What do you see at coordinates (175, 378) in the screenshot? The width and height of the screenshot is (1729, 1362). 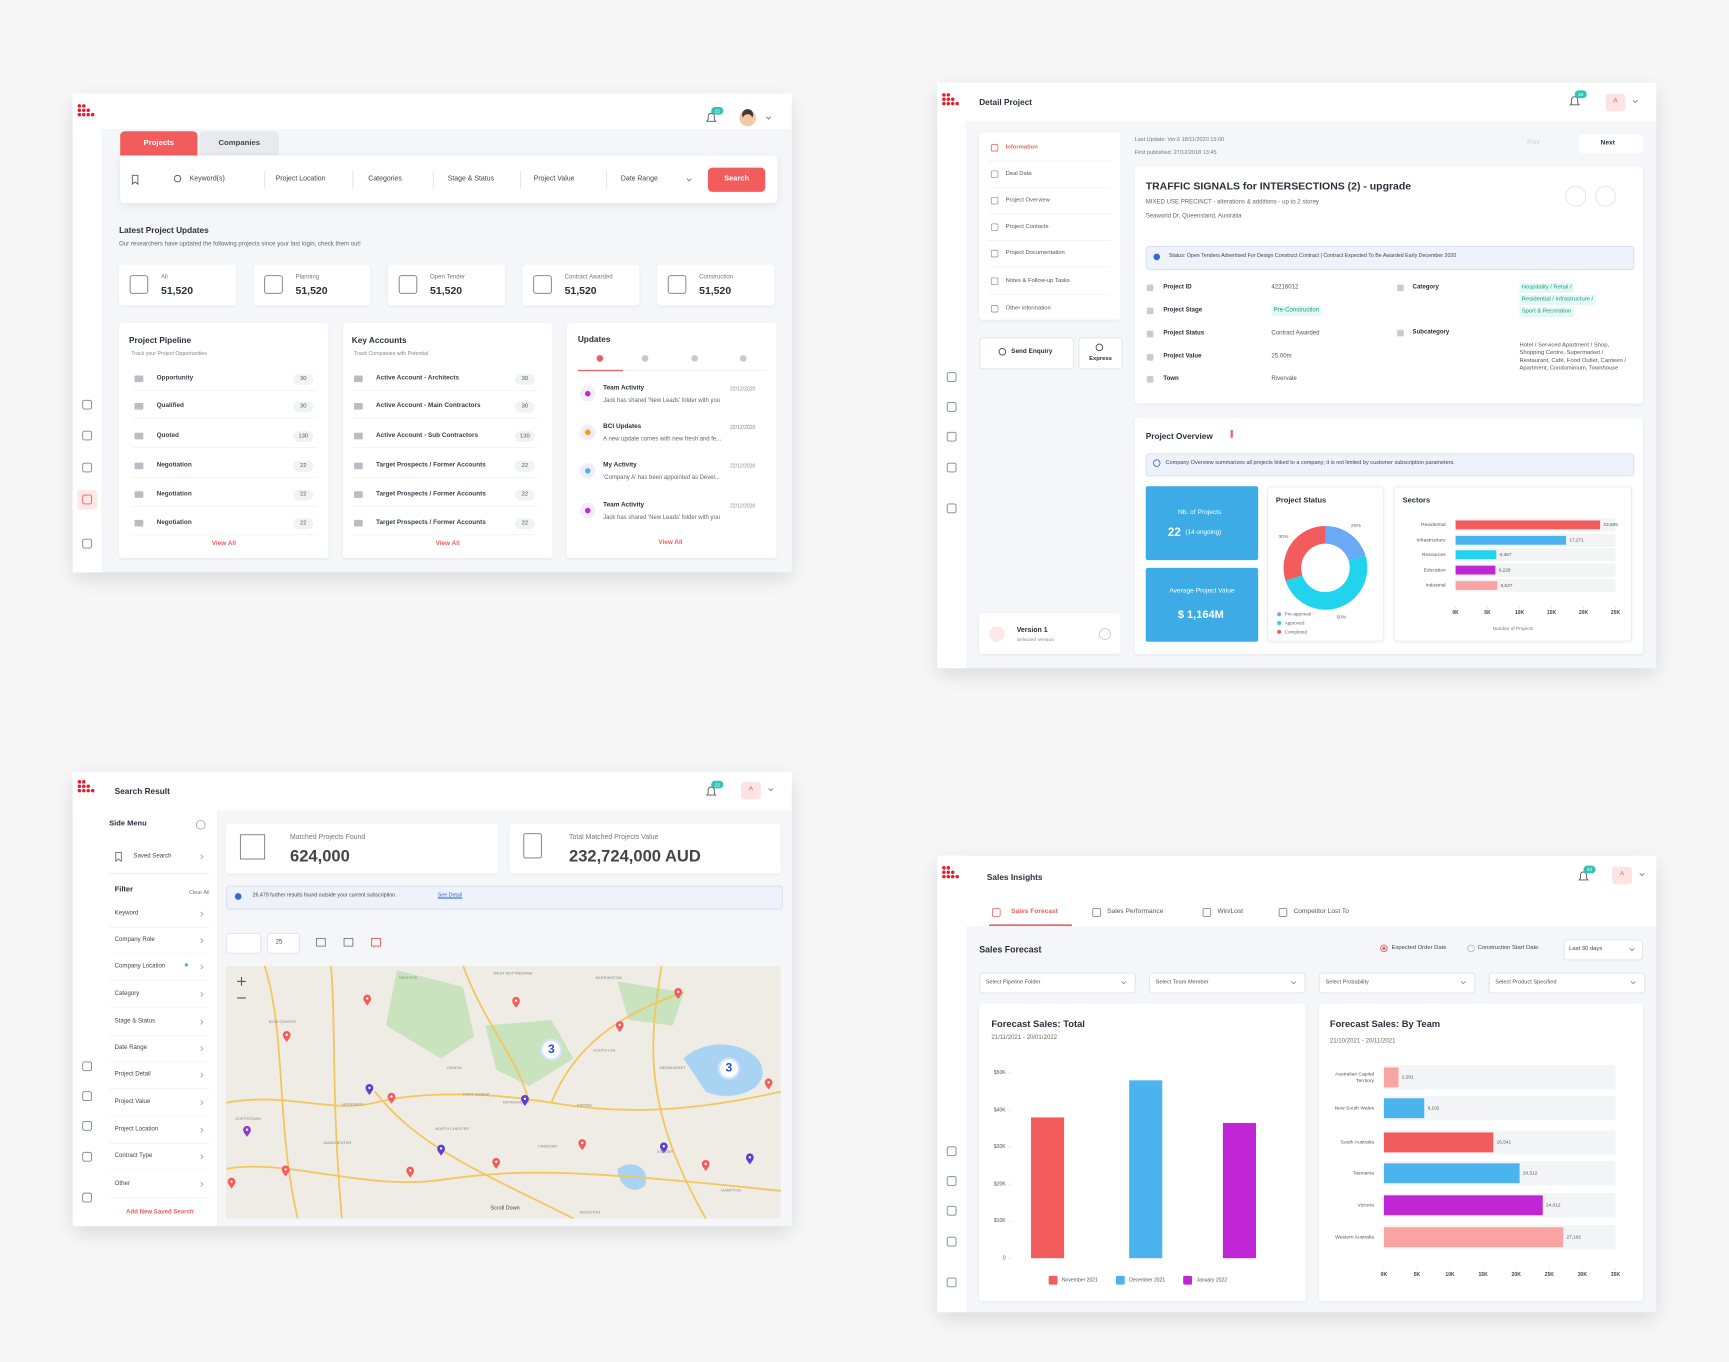 I see `row-label: Opportunity` at bounding box center [175, 378].